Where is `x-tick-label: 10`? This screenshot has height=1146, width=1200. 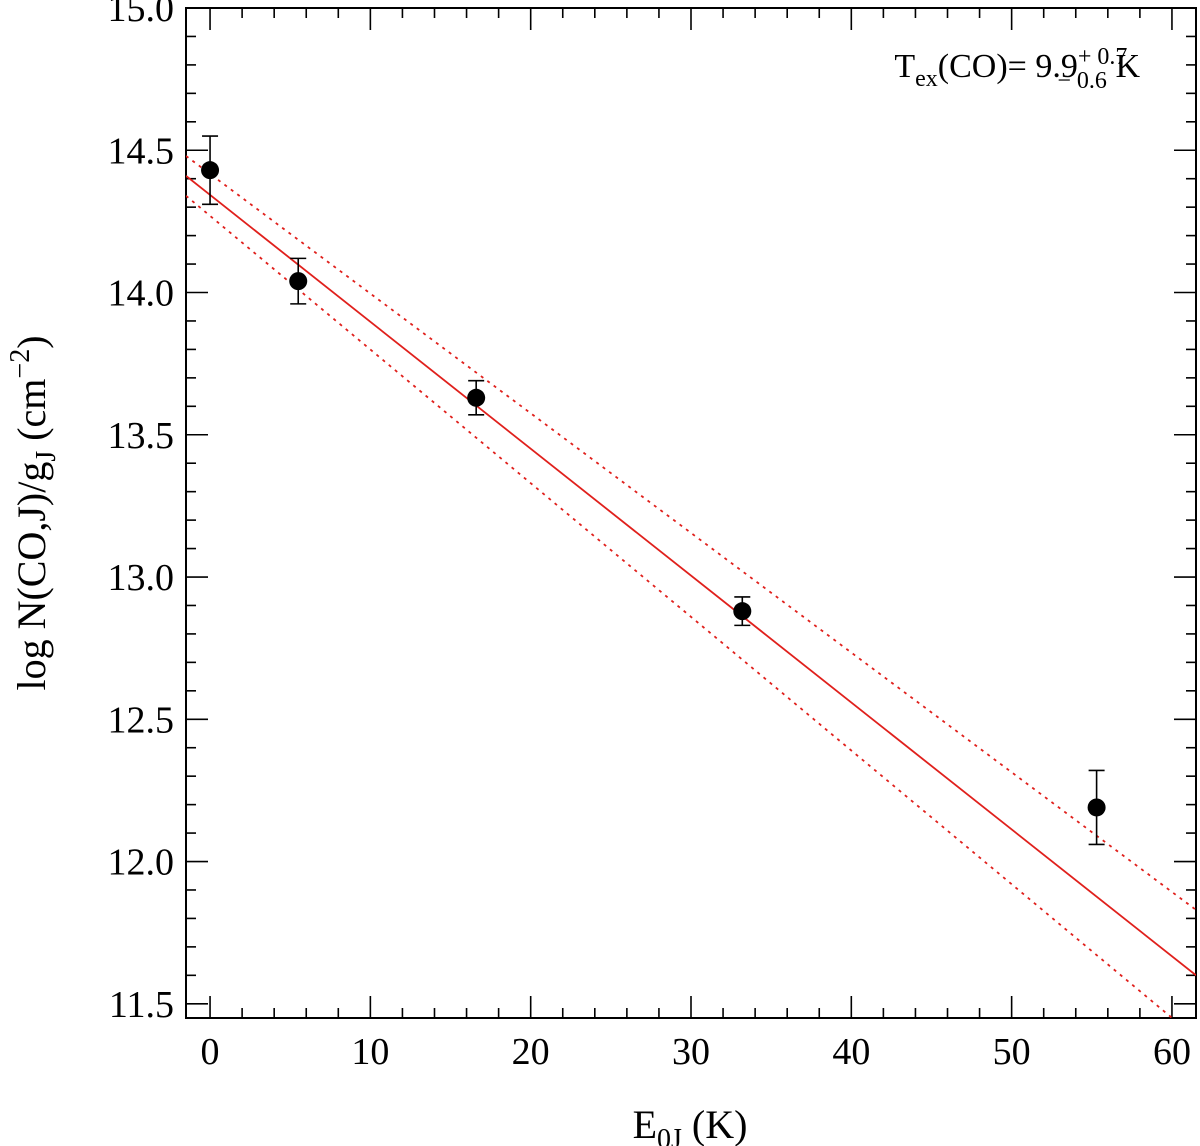 x-tick-label: 10 is located at coordinates (370, 1052).